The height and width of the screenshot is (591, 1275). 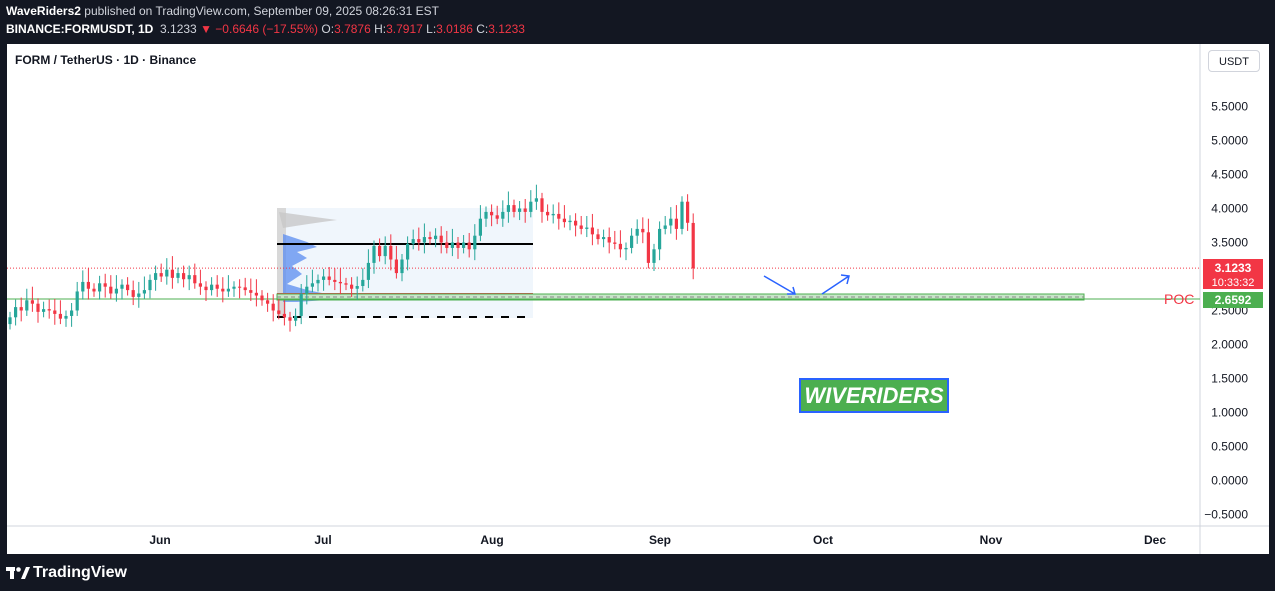 I want to click on symbol-label: BINANCE:FORMUSDT, 1D, so click(x=80, y=29).